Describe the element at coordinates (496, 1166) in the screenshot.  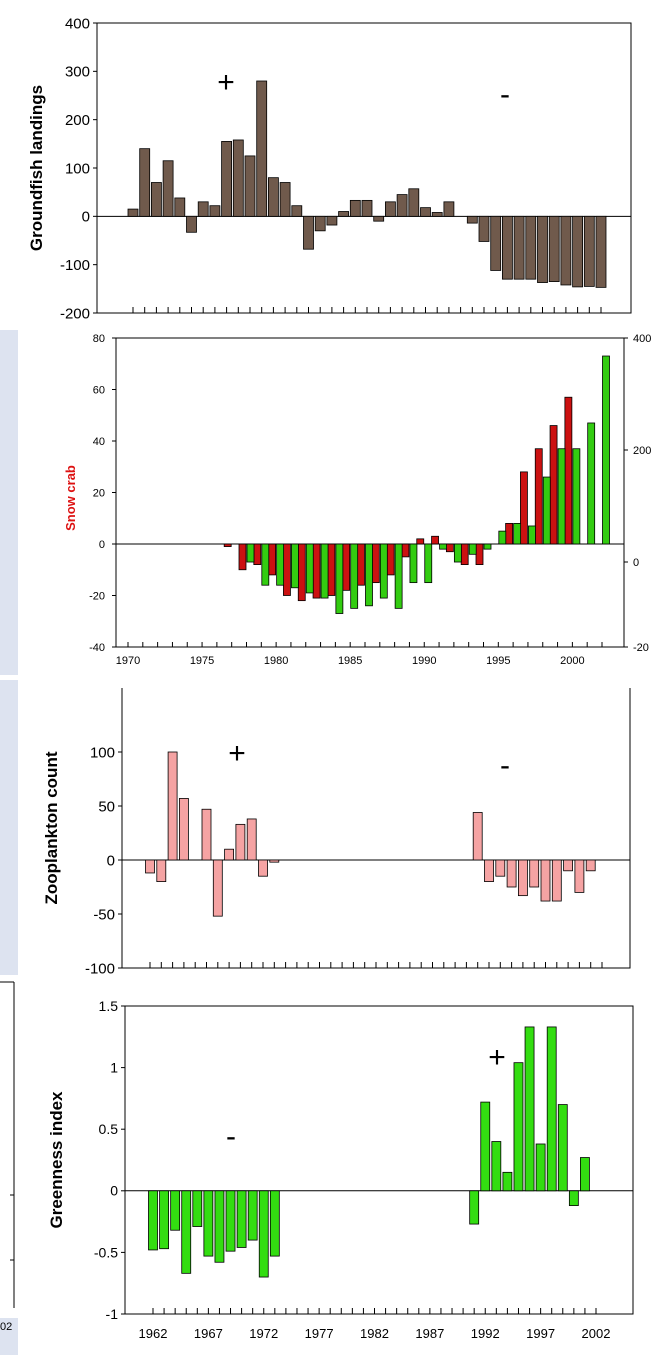
I see `bar-1993` at that location.